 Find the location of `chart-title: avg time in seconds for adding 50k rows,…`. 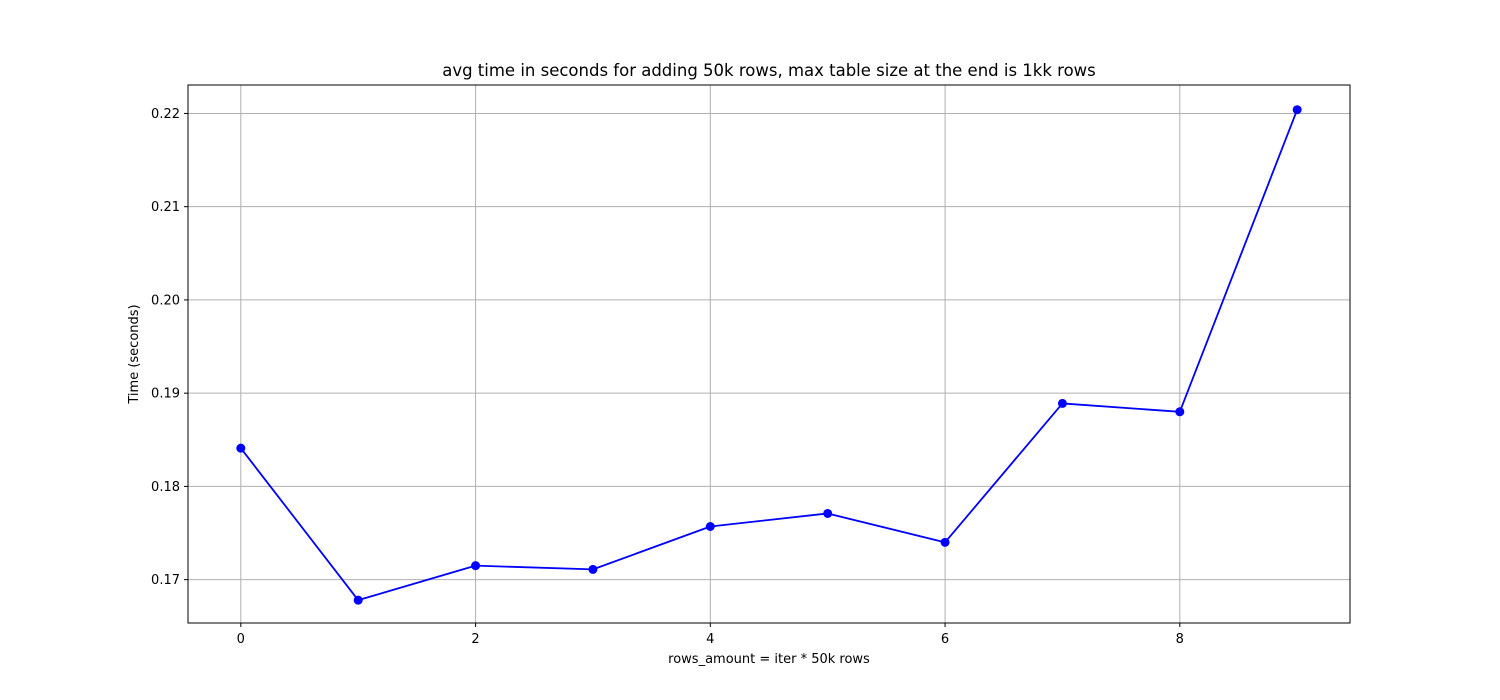

chart-title: avg time in seconds for adding 50k rows,… is located at coordinates (769, 70).